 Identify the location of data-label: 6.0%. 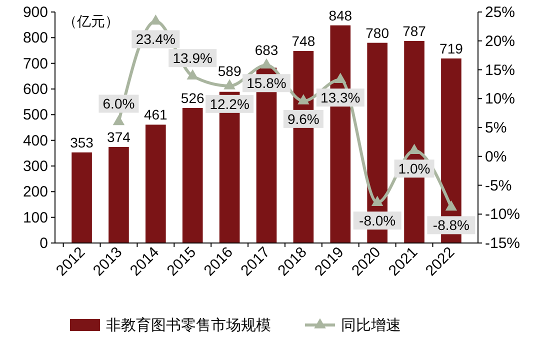
(118, 104).